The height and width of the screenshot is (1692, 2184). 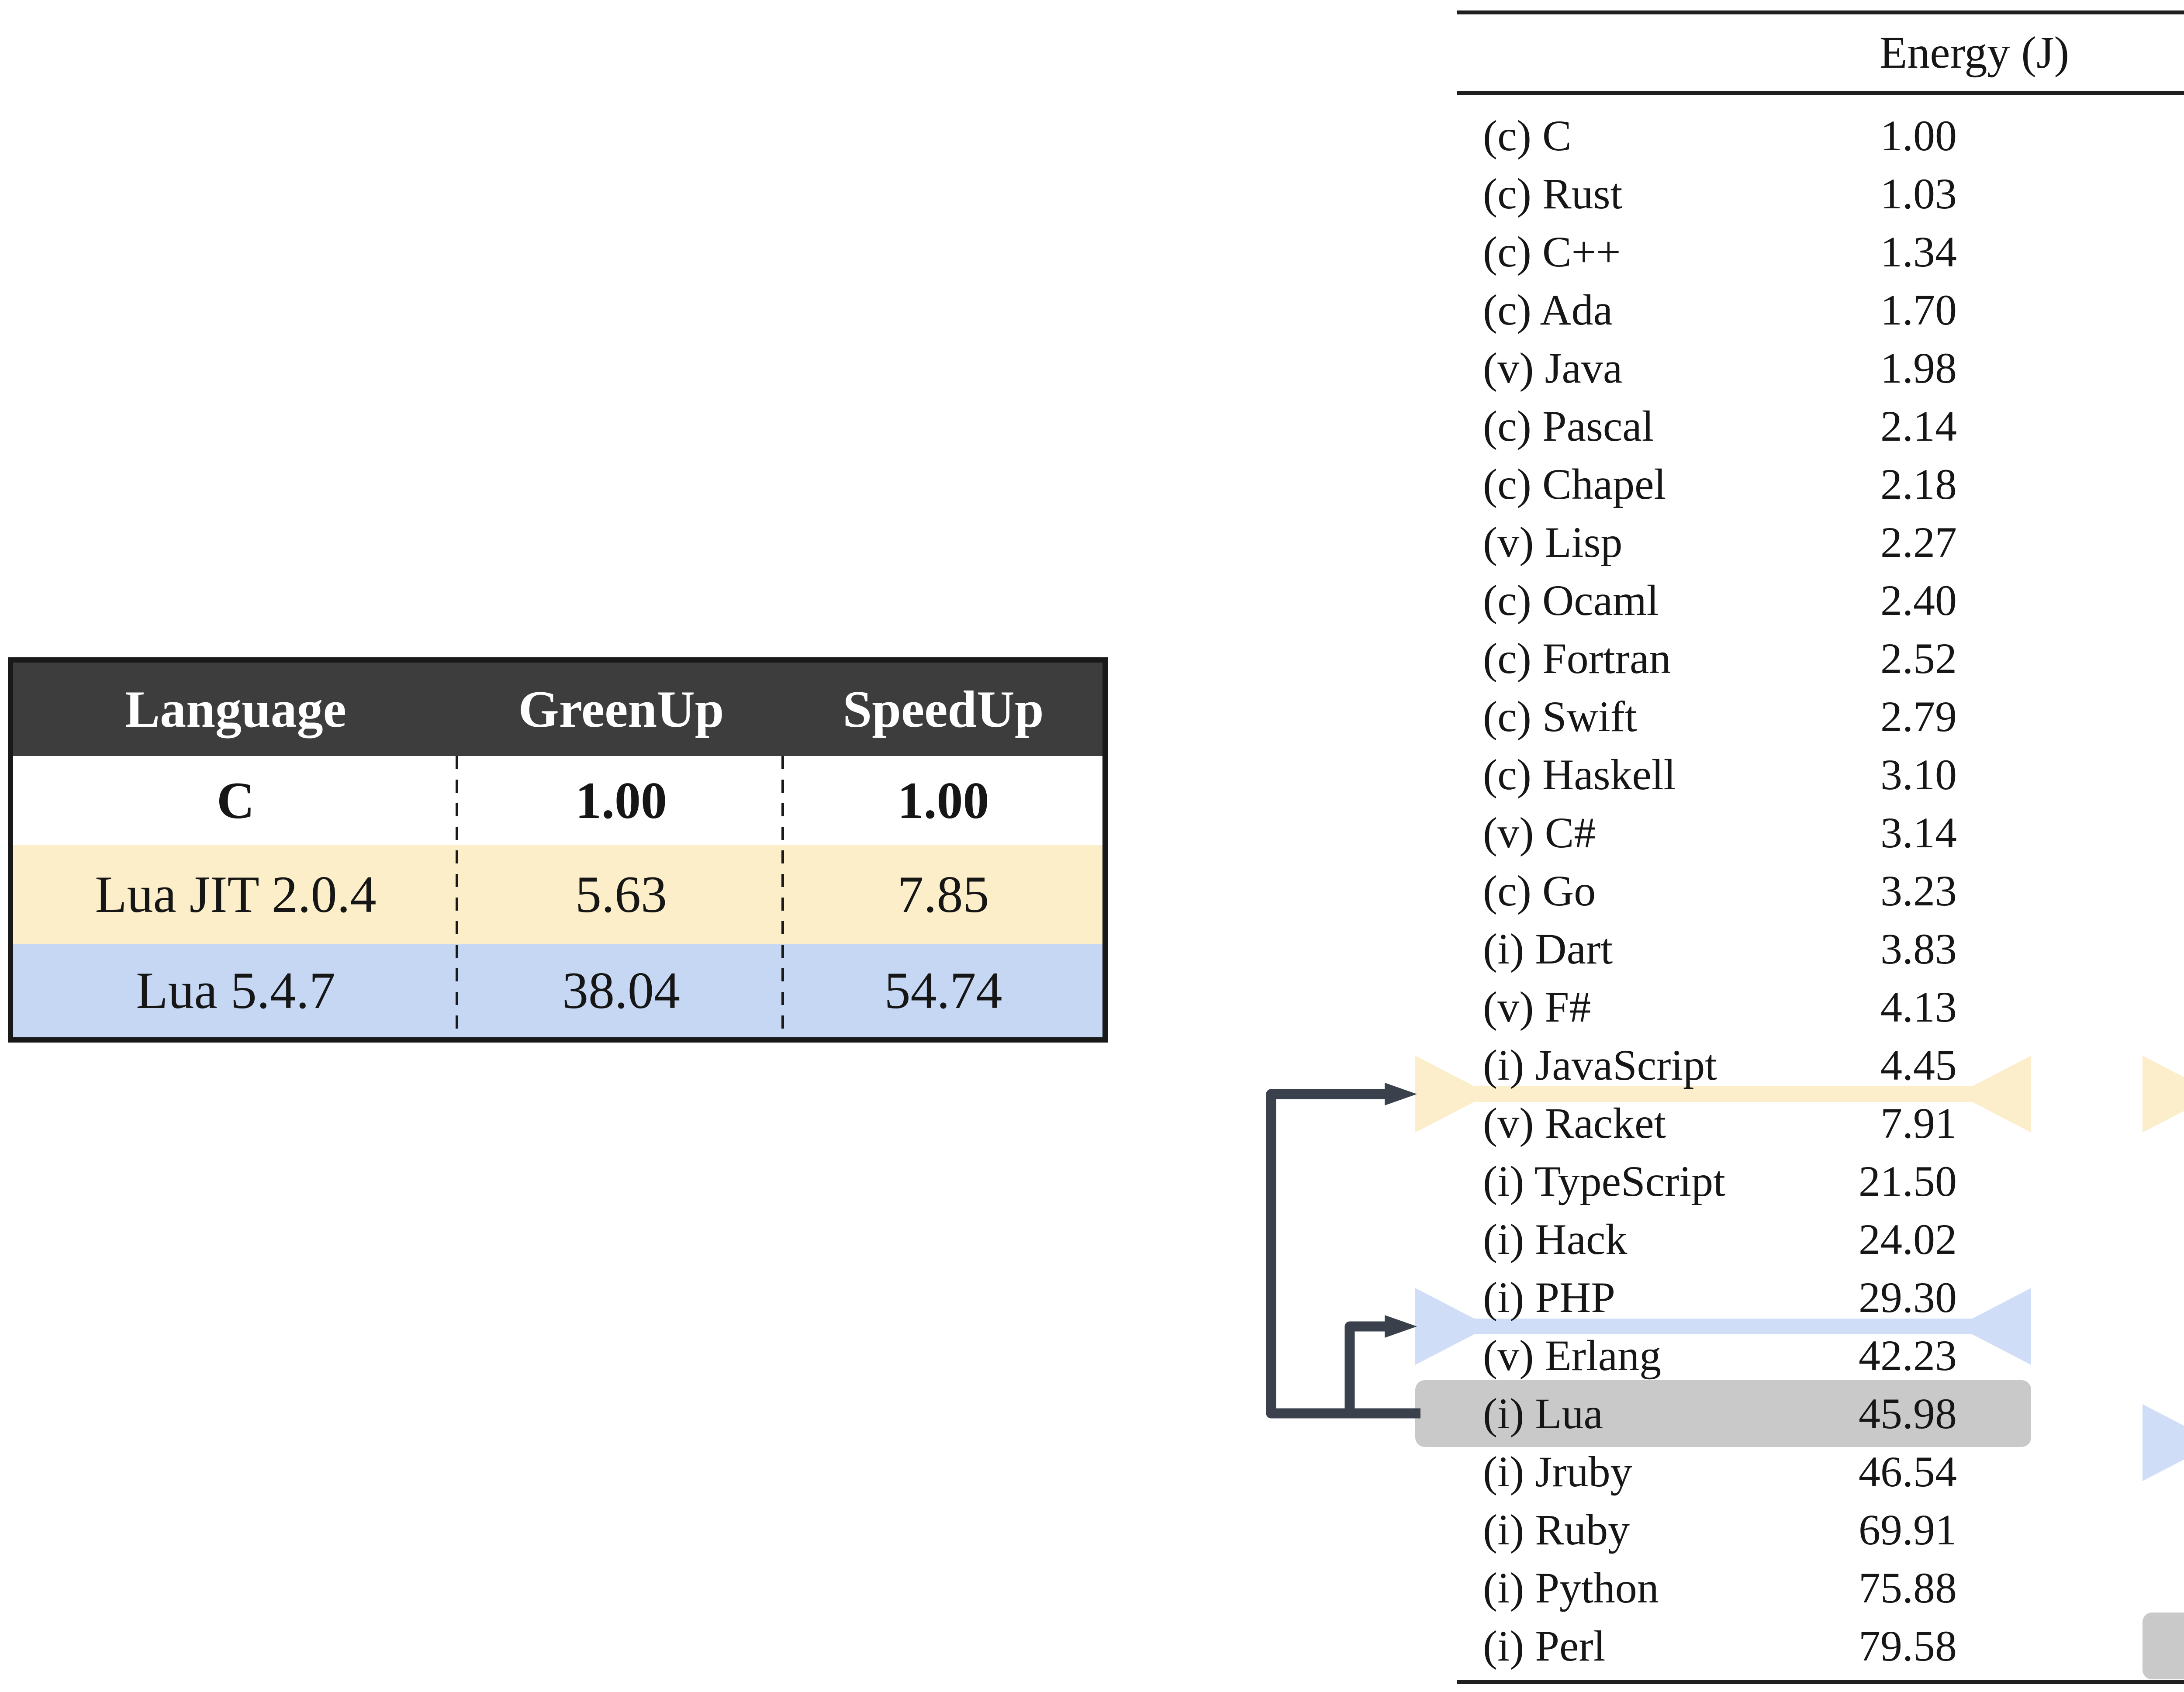 What do you see at coordinates (1553, 542) in the screenshot?
I see `language-label: (v) Lisp` at bounding box center [1553, 542].